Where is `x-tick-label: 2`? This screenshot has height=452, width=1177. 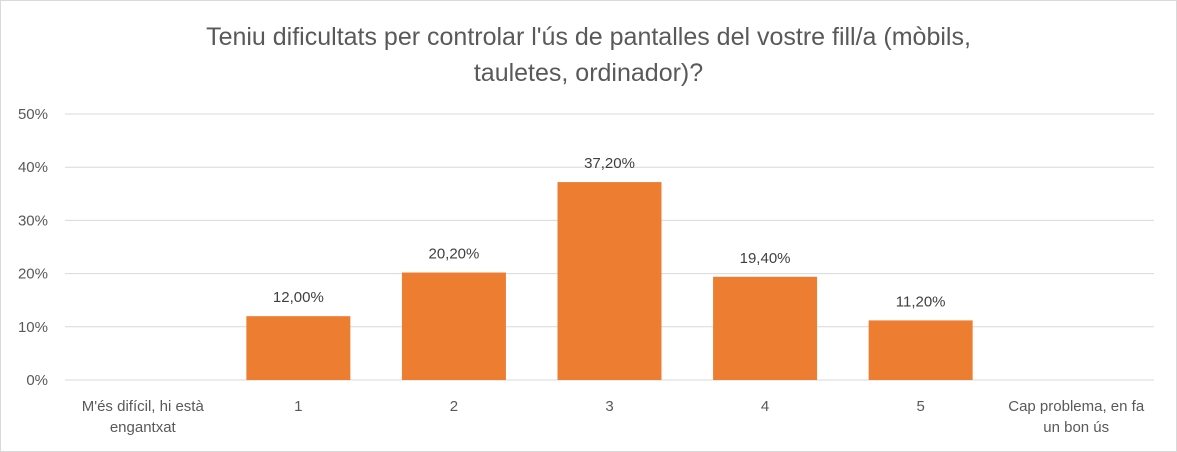 x-tick-label: 2 is located at coordinates (454, 406).